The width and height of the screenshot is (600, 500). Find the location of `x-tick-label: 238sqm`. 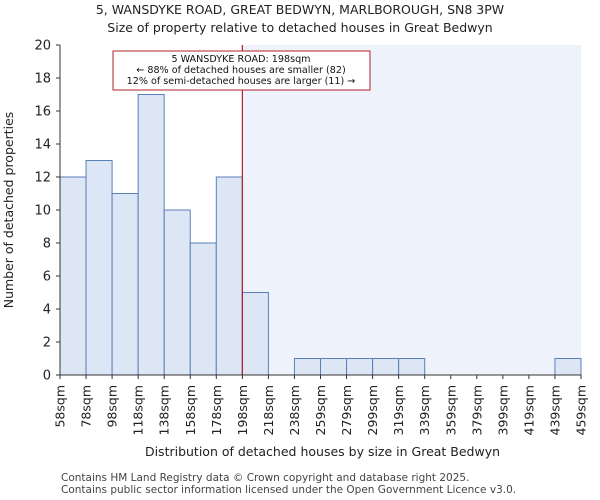

x-tick-label: 238sqm is located at coordinates (294, 410).